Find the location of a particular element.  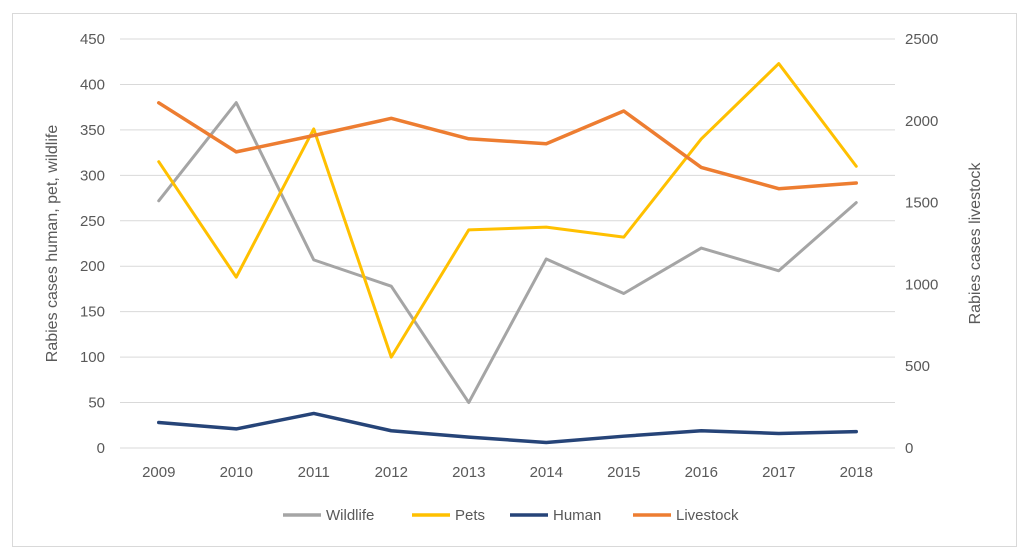

x-tick-label: 2014 is located at coordinates (546, 472).